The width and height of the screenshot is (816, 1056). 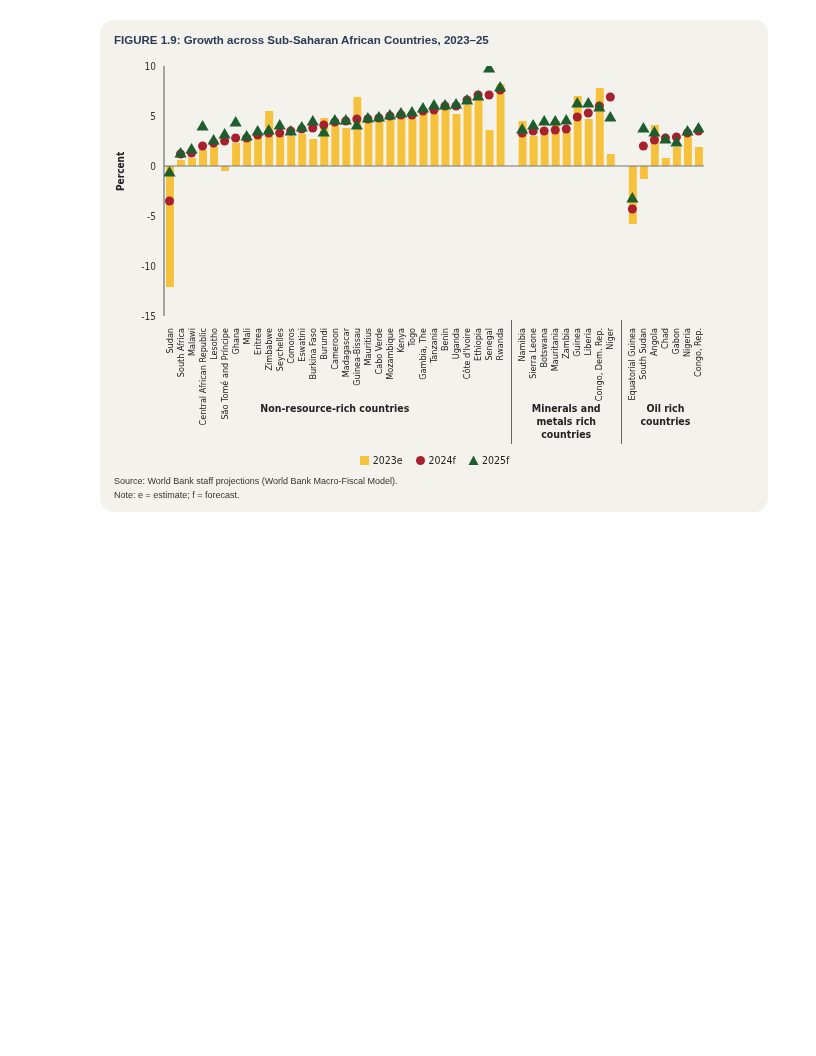 What do you see at coordinates (400, 340) in the screenshot?
I see `x-tick-label: Kenya` at bounding box center [400, 340].